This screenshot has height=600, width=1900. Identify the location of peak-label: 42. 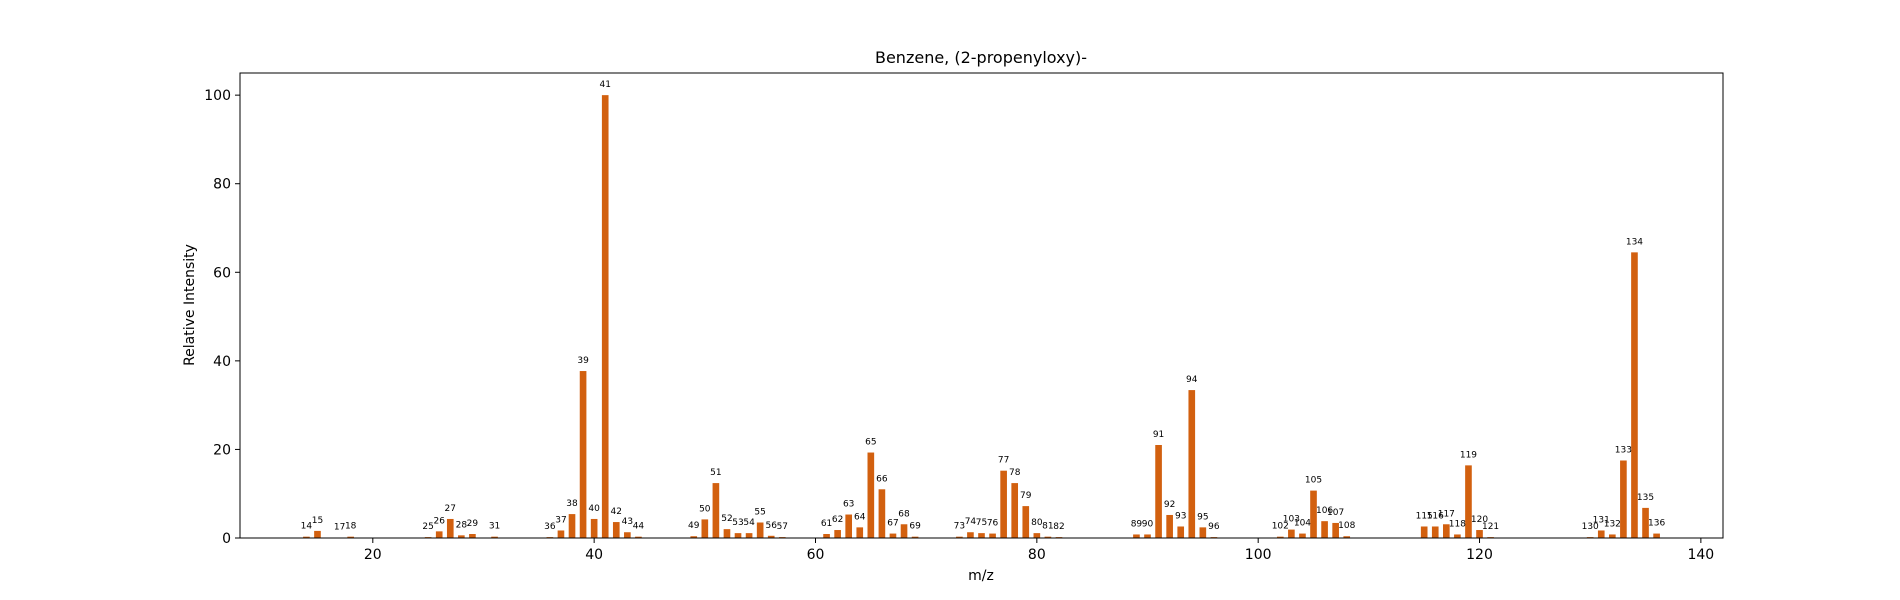
(616, 512).